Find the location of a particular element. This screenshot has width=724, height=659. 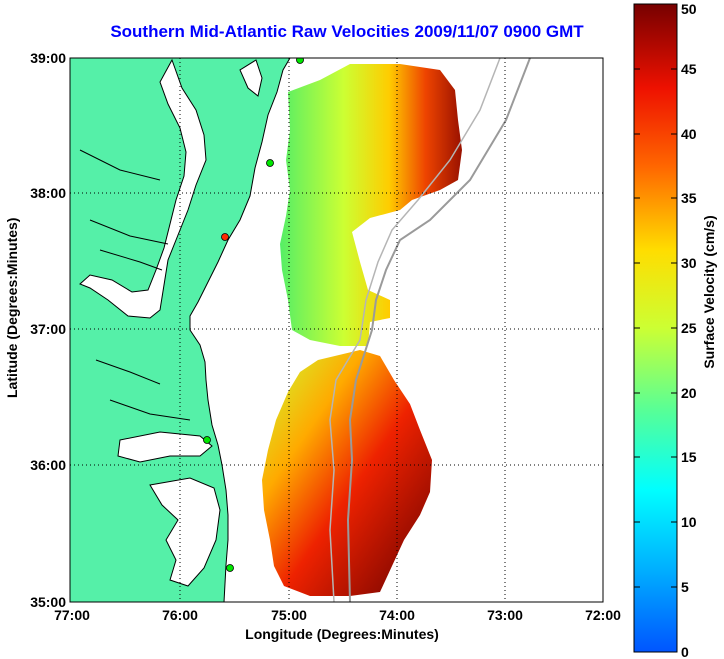

colorbar-tick-label: 25 is located at coordinates (689, 328).